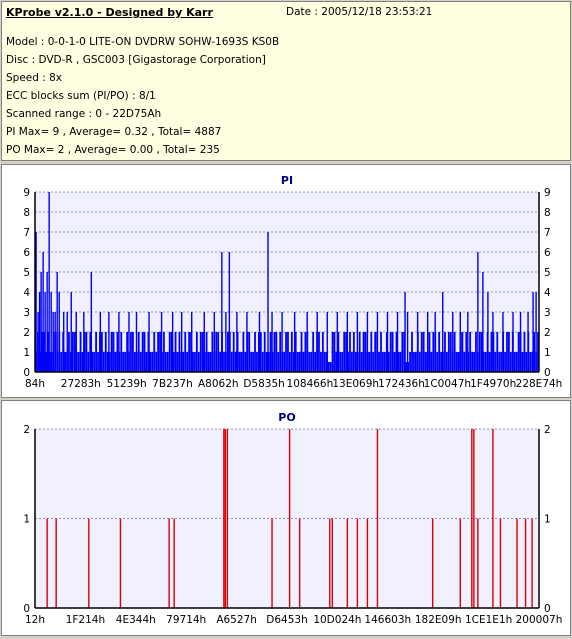 This screenshot has height=639, width=572. Describe the element at coordinates (218, 384) in the screenshot. I see `x-tick-label: A8062h` at that location.